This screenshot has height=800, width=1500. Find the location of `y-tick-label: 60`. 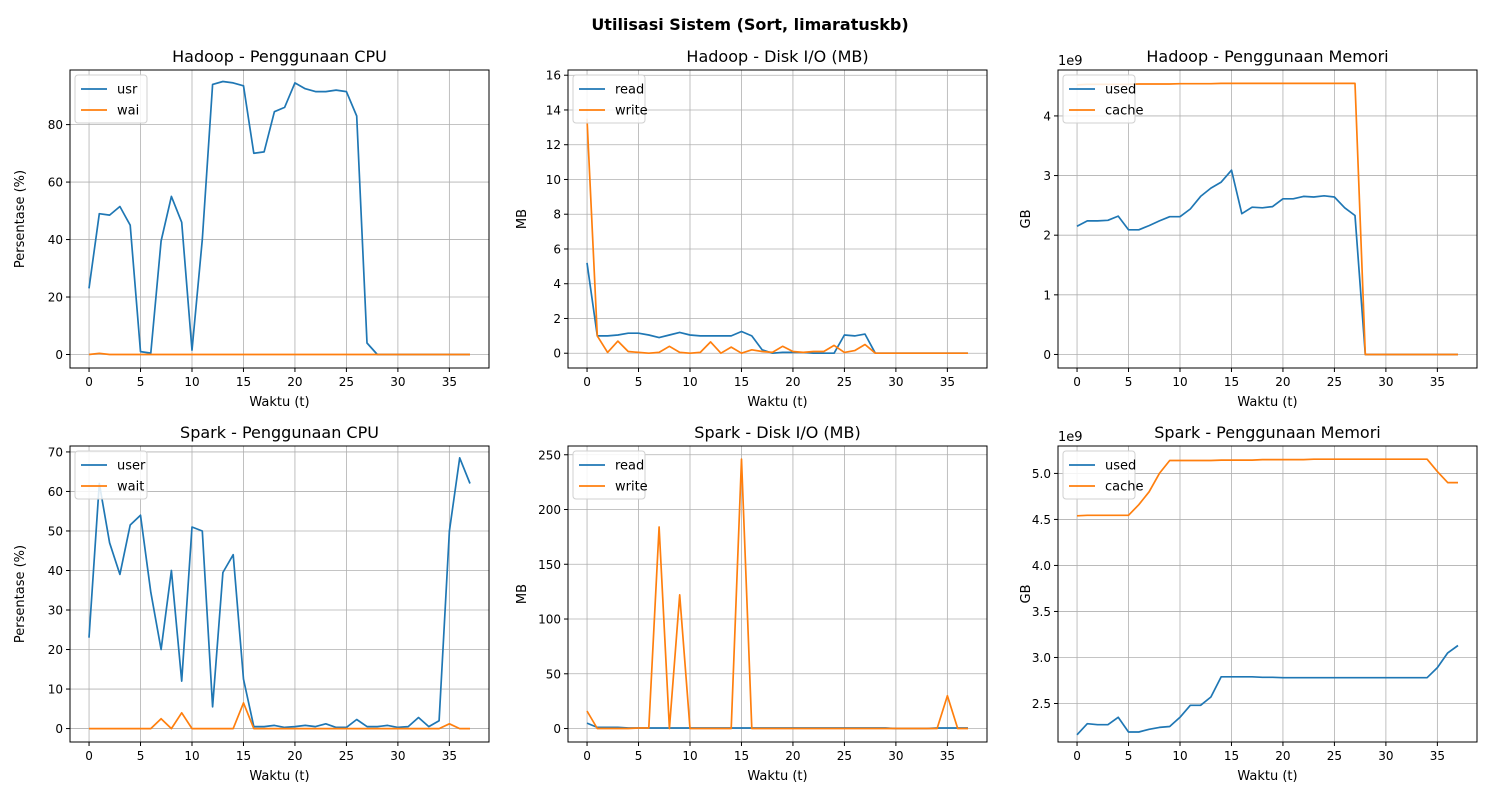

y-tick-label: 60 is located at coordinates (55, 492).